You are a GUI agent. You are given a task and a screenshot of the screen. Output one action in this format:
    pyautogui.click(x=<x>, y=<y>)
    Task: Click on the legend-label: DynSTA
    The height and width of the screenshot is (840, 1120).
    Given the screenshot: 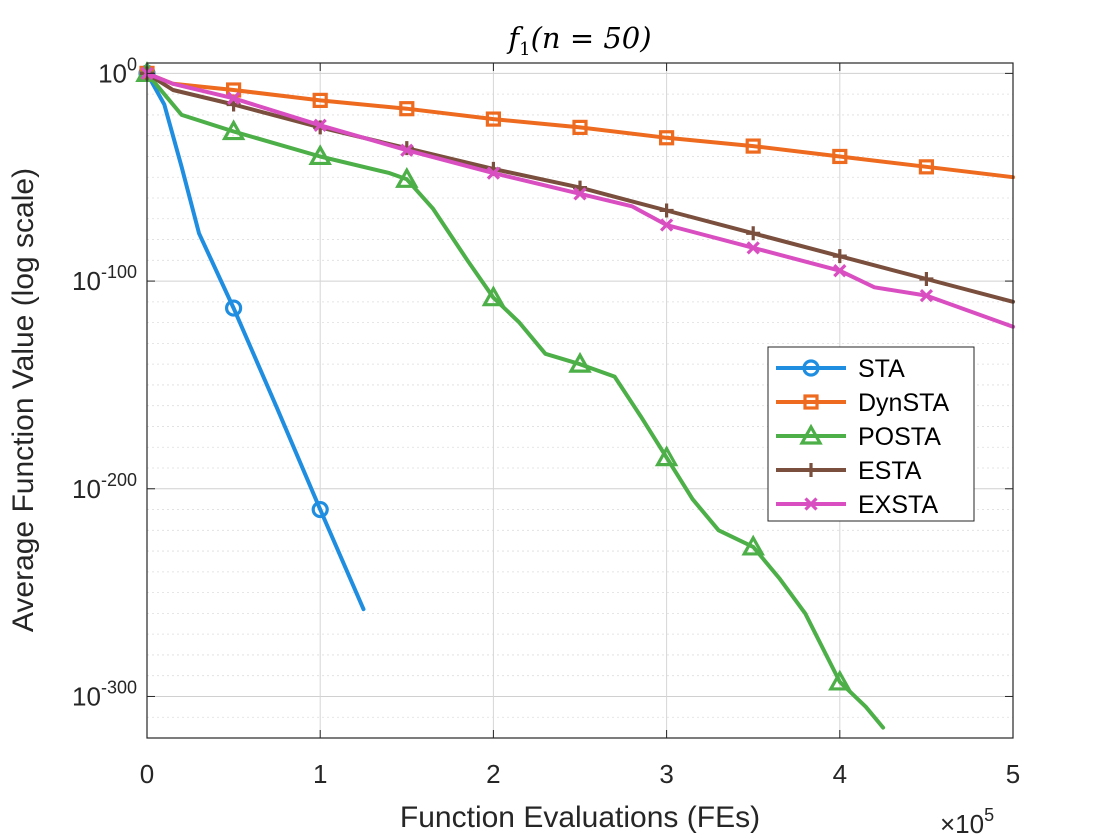 What is the action you would take?
    pyautogui.click(x=904, y=403)
    